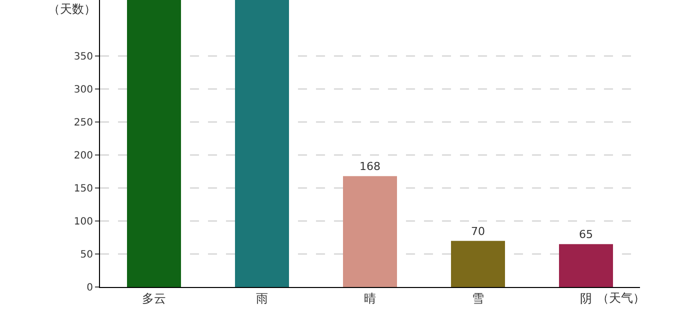 The width and height of the screenshot is (680, 320). Describe the element at coordinates (83, 189) in the screenshot. I see `y-tick-label: 150` at that location.